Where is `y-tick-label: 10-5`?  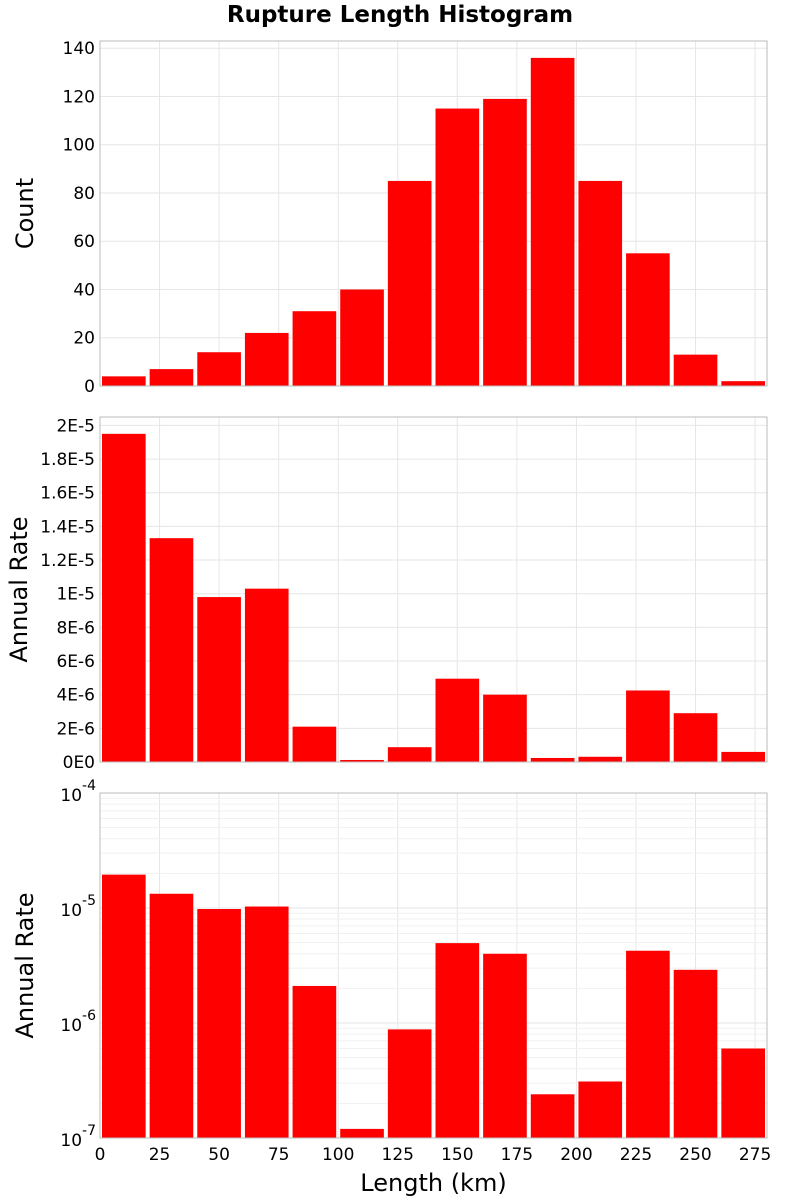 y-tick-label: 10-5 is located at coordinates (78, 907).